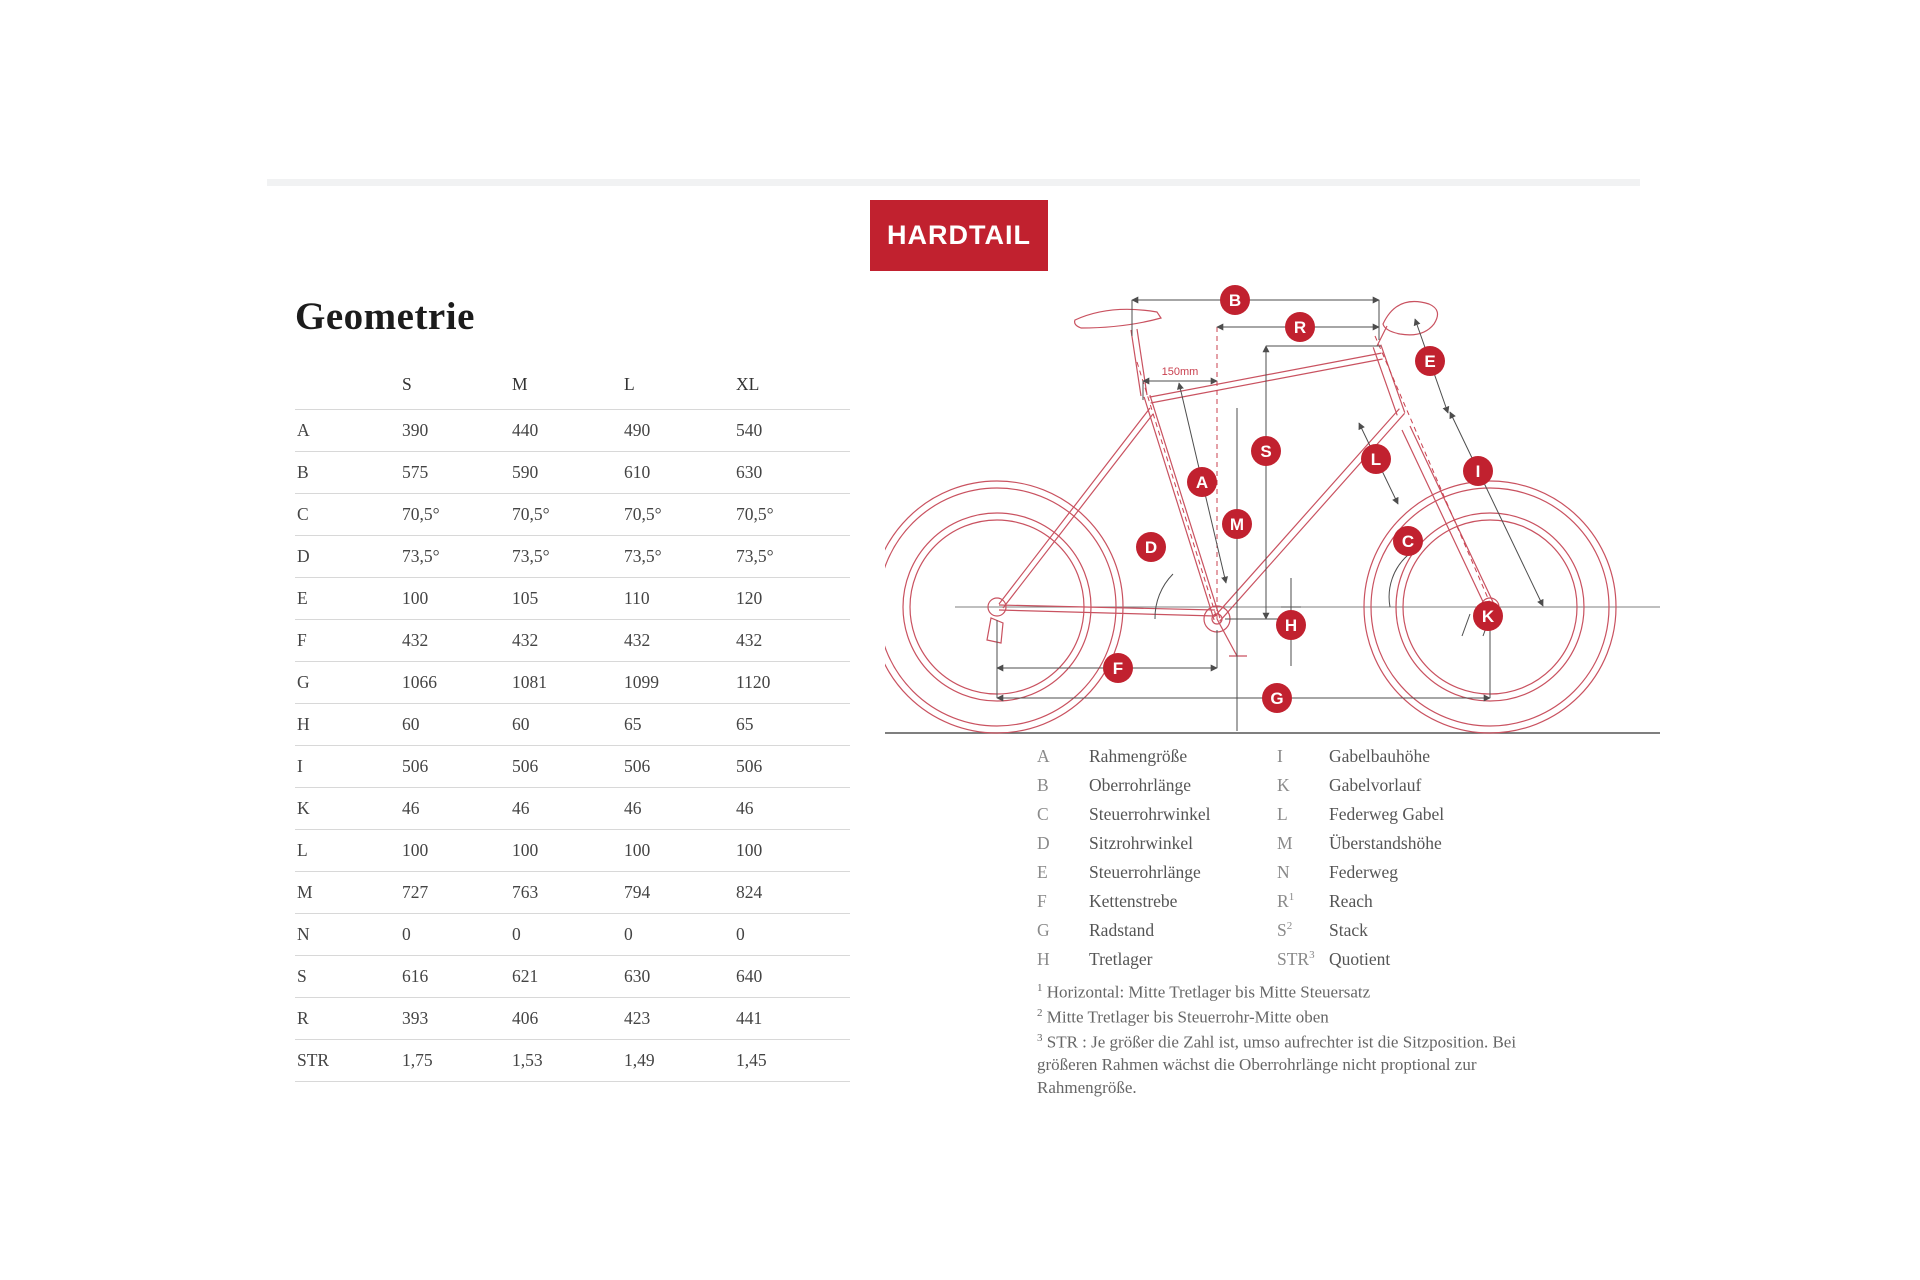  What do you see at coordinates (1360, 959) in the screenshot?
I see `legend-label: Quotient` at bounding box center [1360, 959].